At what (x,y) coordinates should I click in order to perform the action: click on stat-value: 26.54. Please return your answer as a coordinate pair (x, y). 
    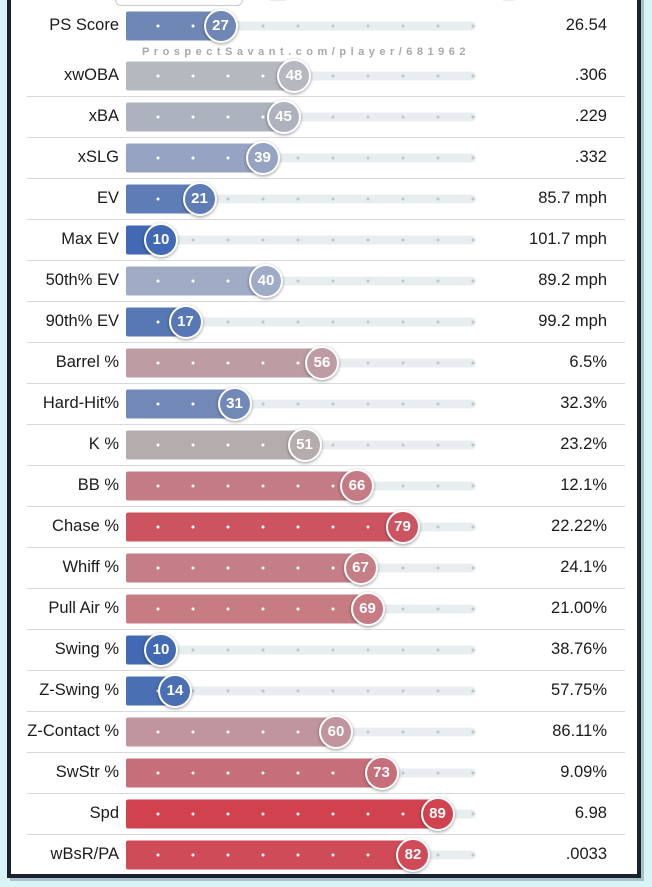
    Looking at the image, I should click on (586, 25).